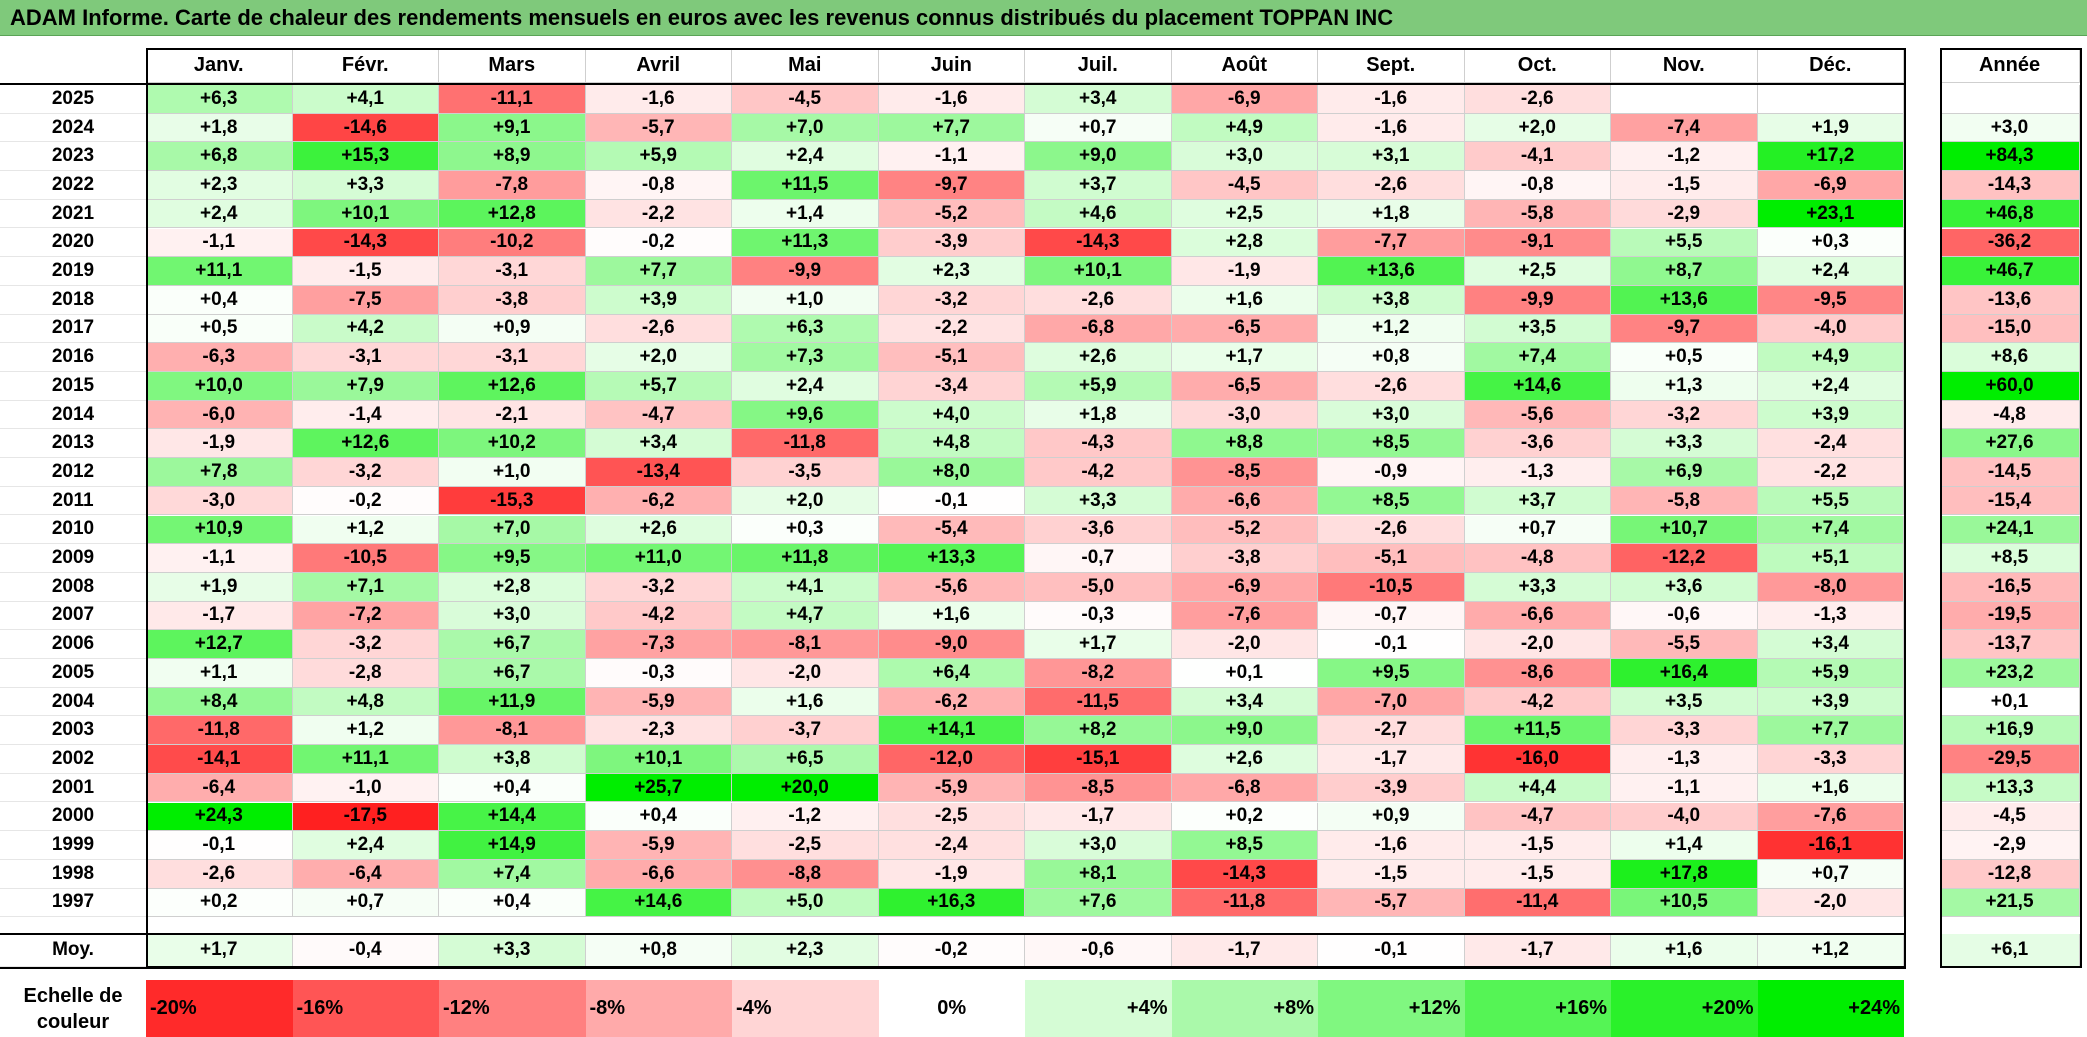 This screenshot has height=1037, width=2087. What do you see at coordinates (1830, 587) in the screenshot?
I see `heatmap-cell: -8,0` at bounding box center [1830, 587].